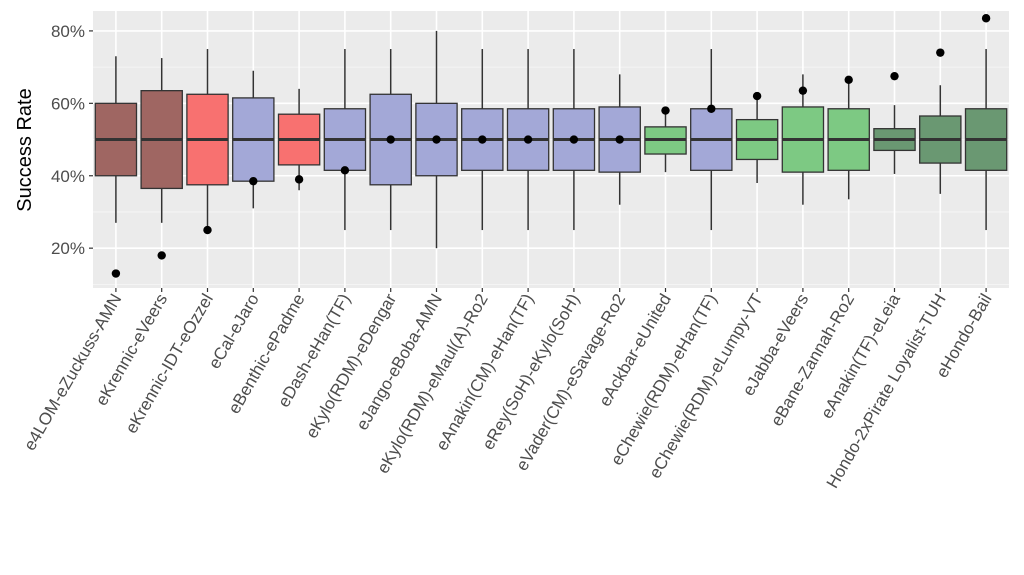  I want to click on y-axis: 20% 40% 60% 80%, so click(72, 140).